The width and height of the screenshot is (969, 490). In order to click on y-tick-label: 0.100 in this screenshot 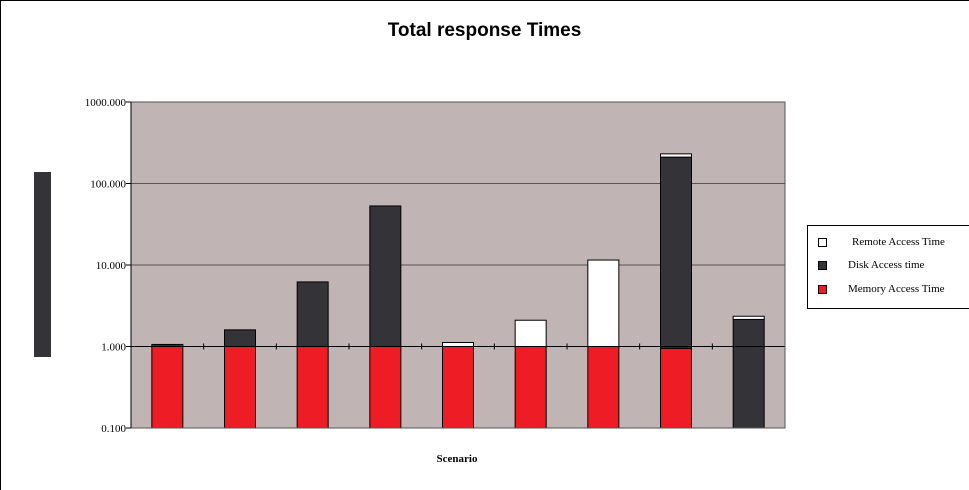, I will do `click(113, 429)`.